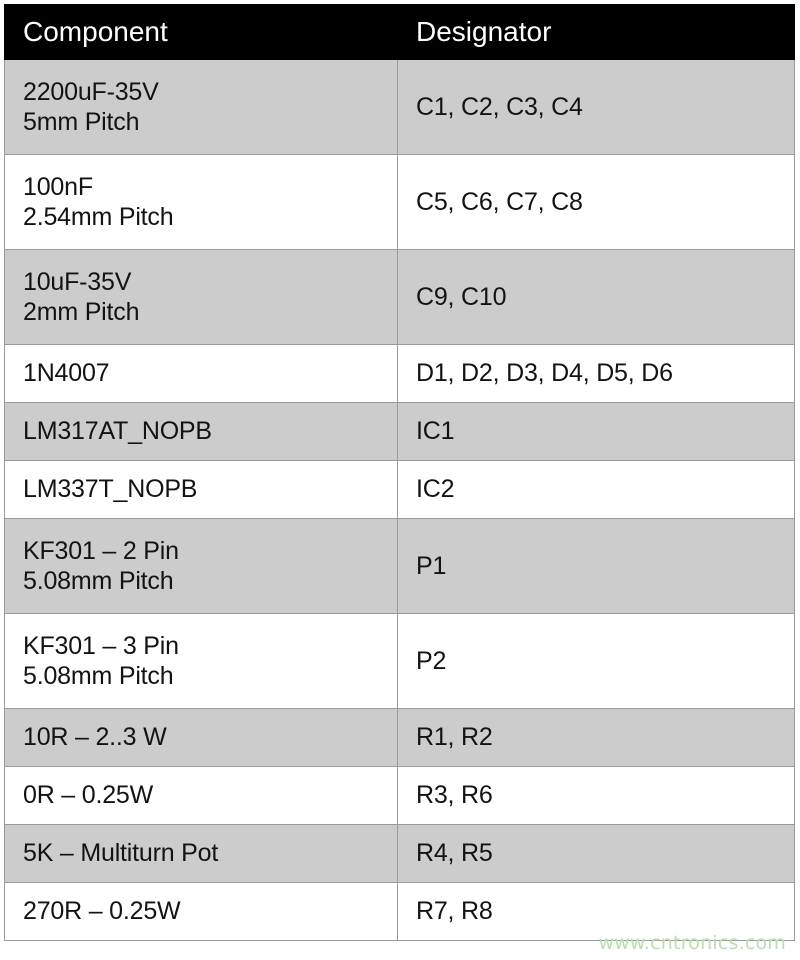 Image resolution: width=800 pixels, height=960 pixels. I want to click on cell-component: KF301 – 2 Pin 5.08mm Pitch, so click(201, 566).